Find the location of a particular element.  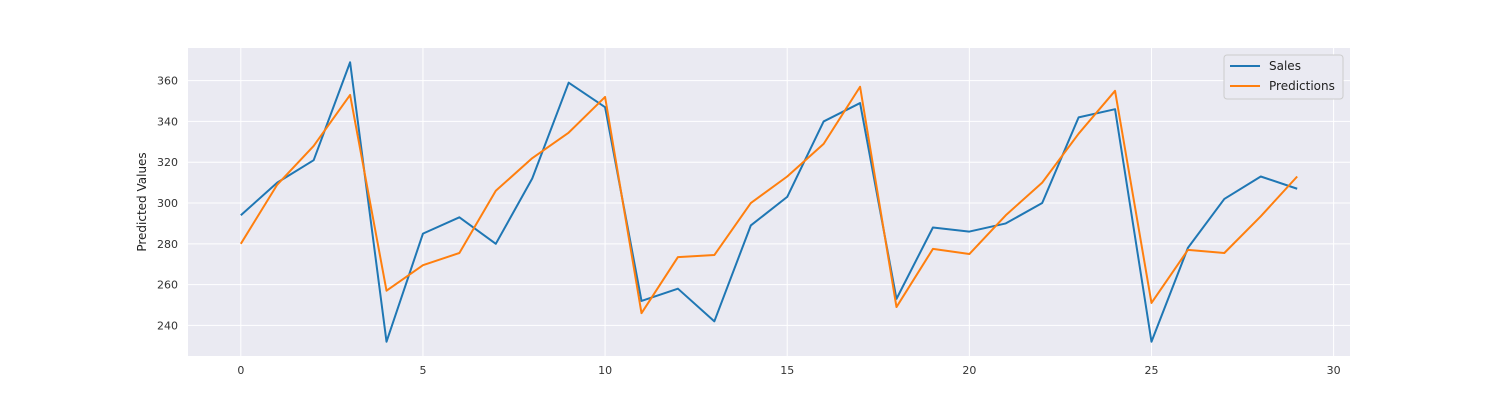

y-tick-label: 260 is located at coordinates (167, 285).